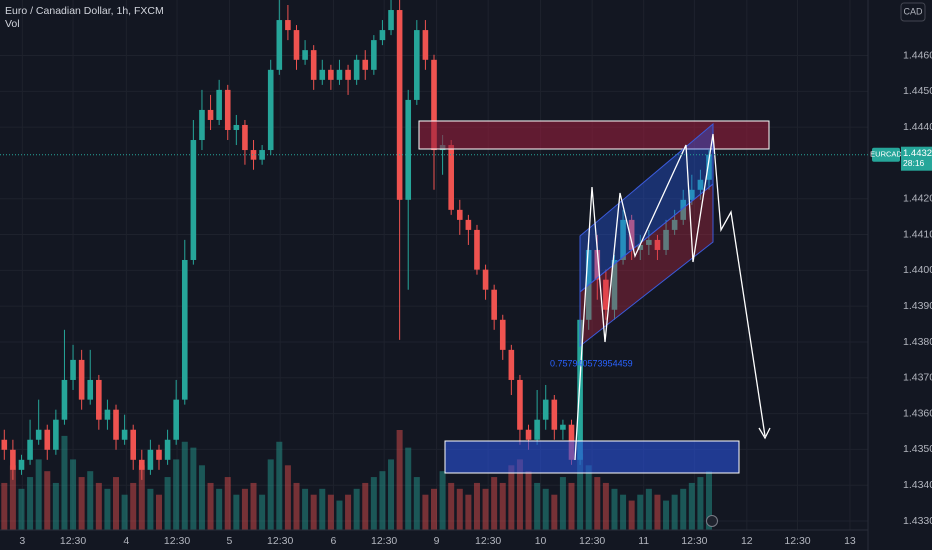 This screenshot has height=550, width=932. What do you see at coordinates (592, 457) in the screenshot?
I see `support-zone` at bounding box center [592, 457].